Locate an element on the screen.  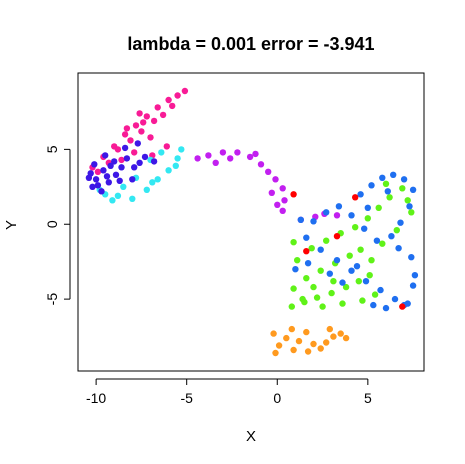
x-tick-label: 0 is located at coordinates (277, 398).